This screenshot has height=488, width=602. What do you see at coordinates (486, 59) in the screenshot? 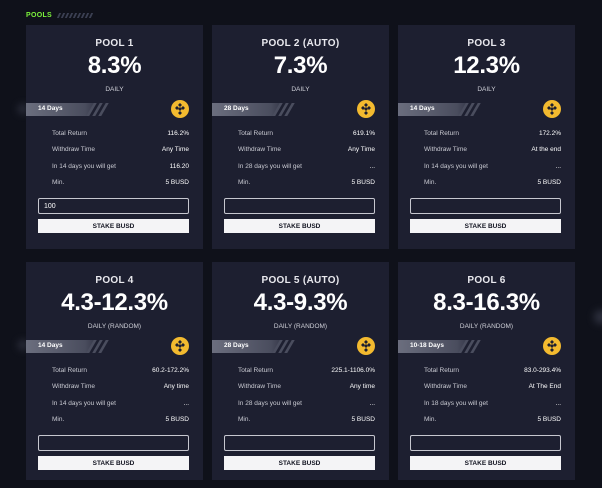
I see `pool-header: POOL 3 12.3% DAILY` at bounding box center [486, 59].